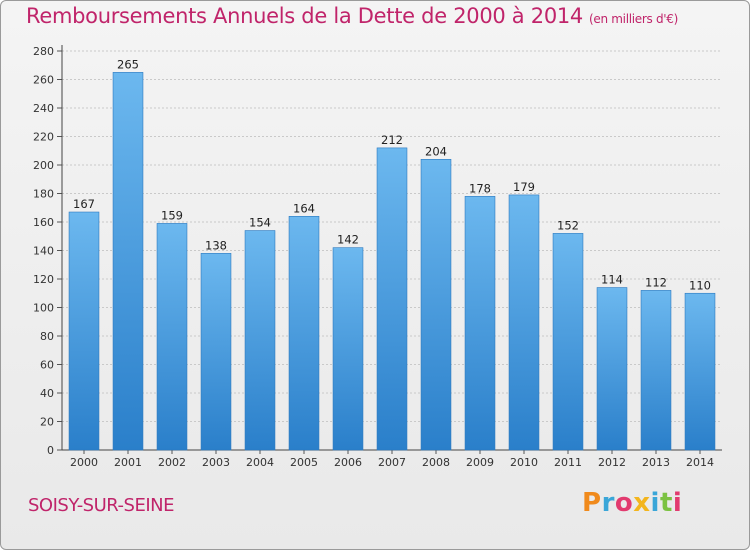  I want to click on value-label-2001: 265, so click(128, 64).